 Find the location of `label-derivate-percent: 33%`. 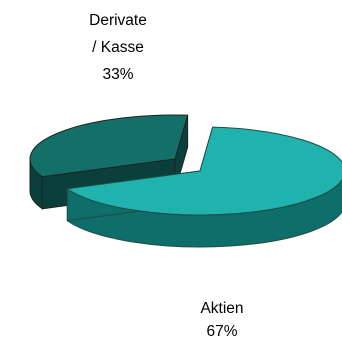

label-derivate-percent: 33% is located at coordinates (117, 74).